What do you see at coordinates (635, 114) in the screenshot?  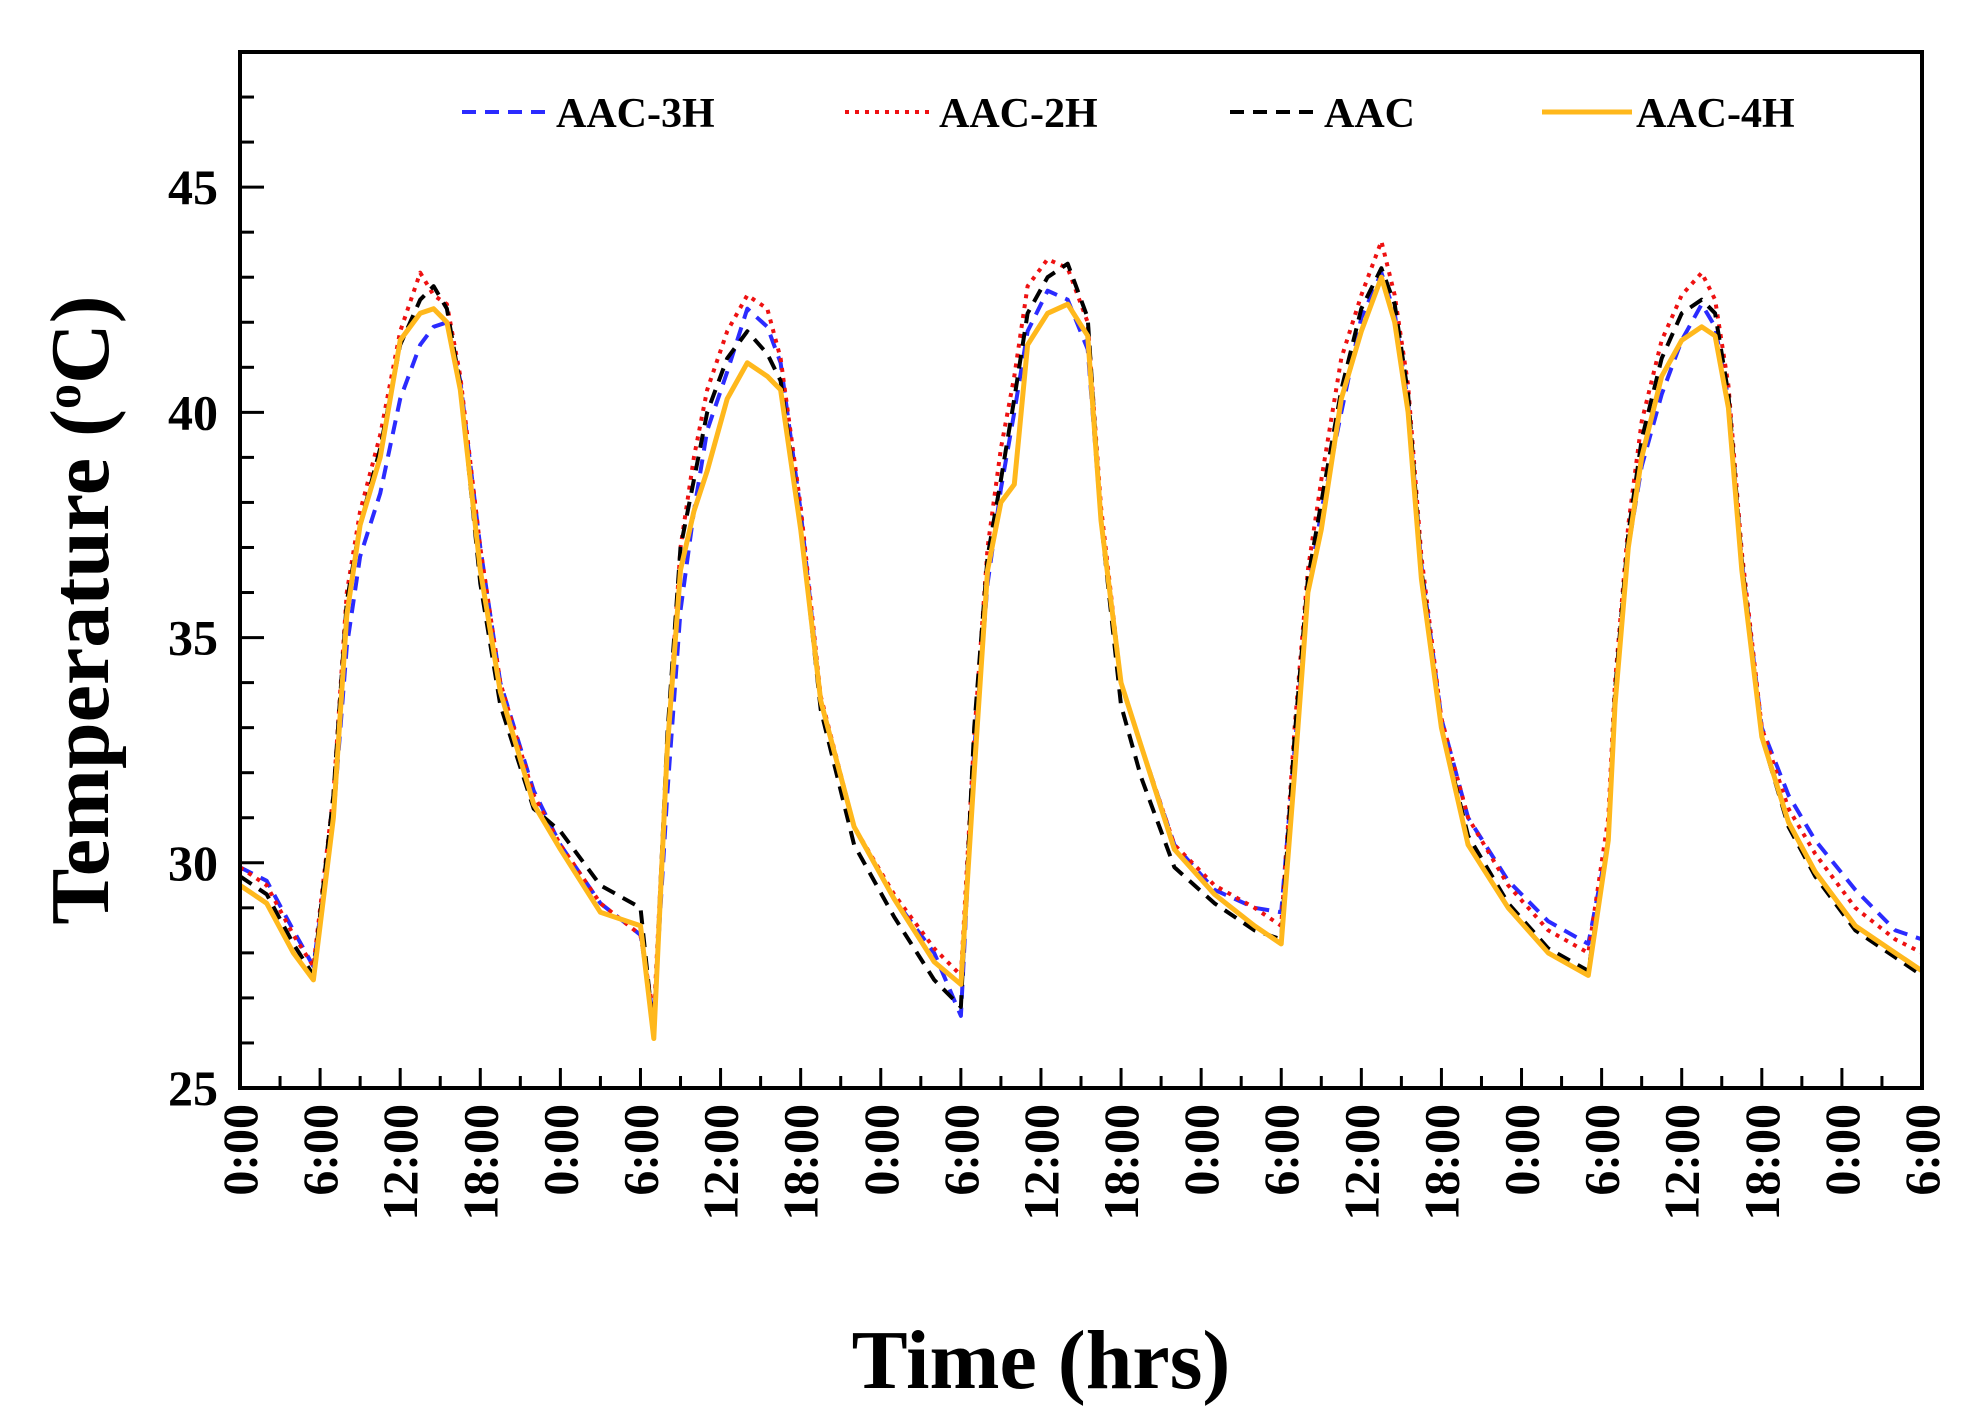 I see `legend-label-aac-3h: AAC-3H` at bounding box center [635, 114].